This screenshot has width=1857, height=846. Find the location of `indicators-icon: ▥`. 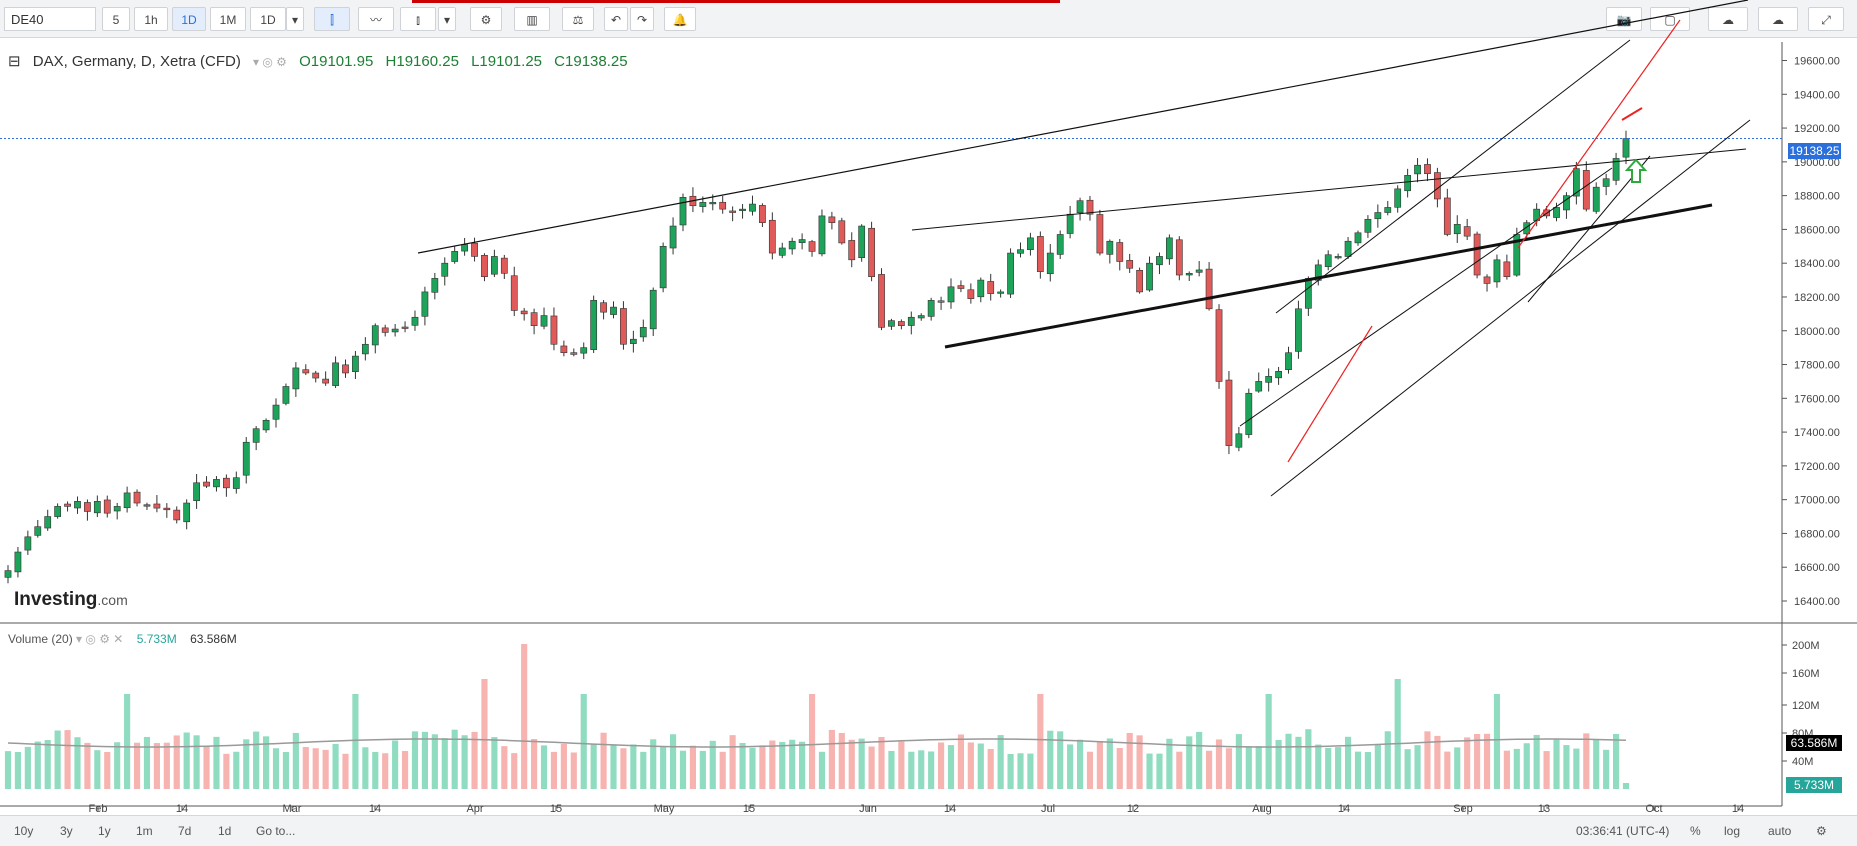

indicators-icon: ▥ is located at coordinates (532, 19).